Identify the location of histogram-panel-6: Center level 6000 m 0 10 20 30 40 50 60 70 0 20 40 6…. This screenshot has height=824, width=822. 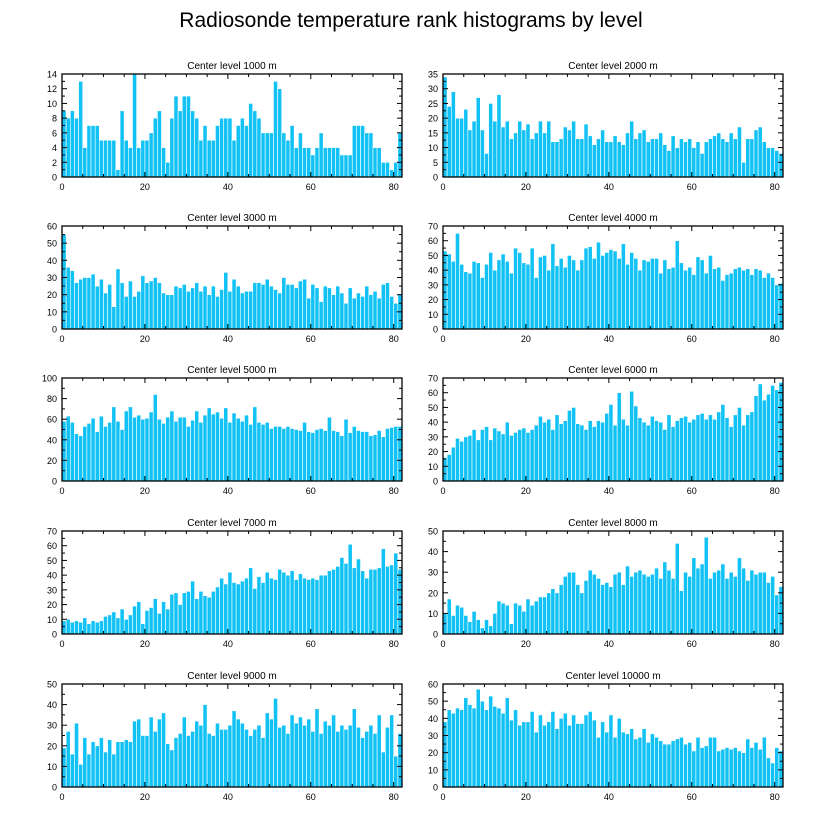
(606, 430).